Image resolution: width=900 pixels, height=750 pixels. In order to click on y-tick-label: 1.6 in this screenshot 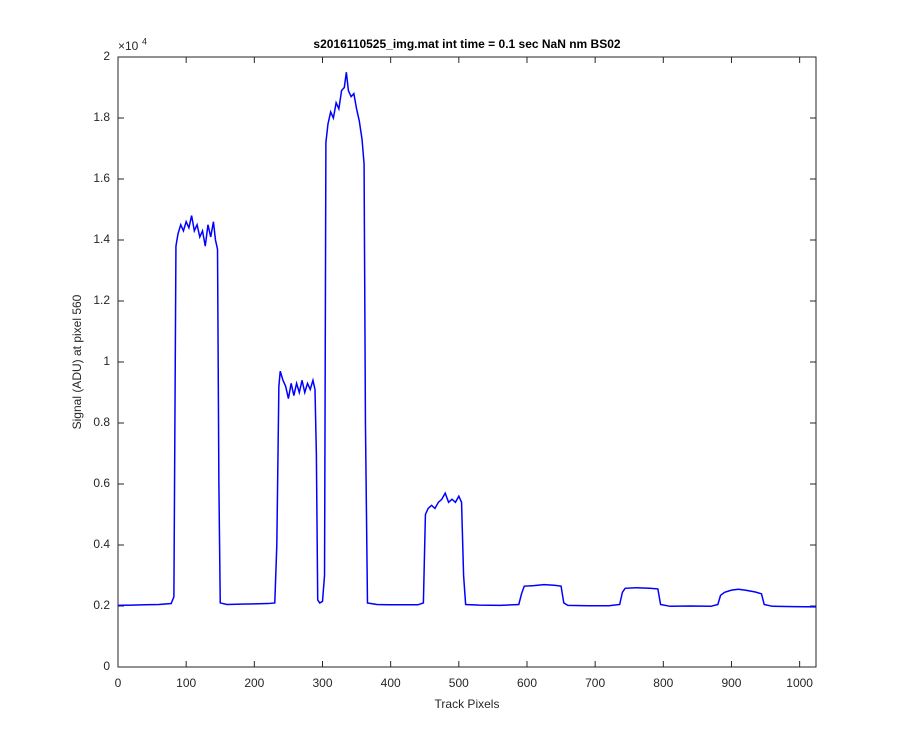, I will do `click(101, 178)`.